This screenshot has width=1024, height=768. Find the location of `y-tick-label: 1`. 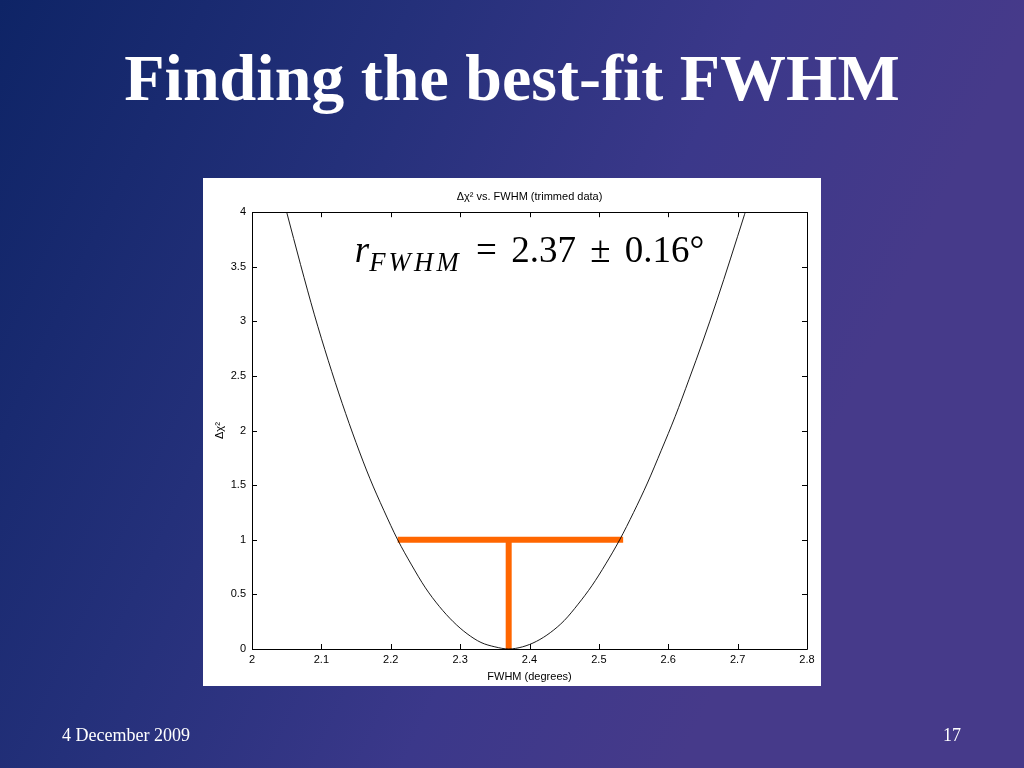

y-tick-label: 1 is located at coordinates (242, 538).